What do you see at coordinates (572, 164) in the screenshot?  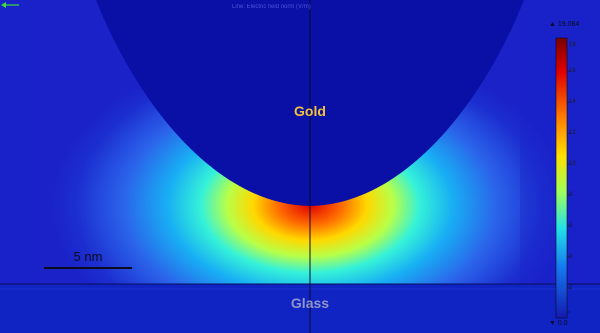 I see `colorbar-tick-label: 10` at bounding box center [572, 164].